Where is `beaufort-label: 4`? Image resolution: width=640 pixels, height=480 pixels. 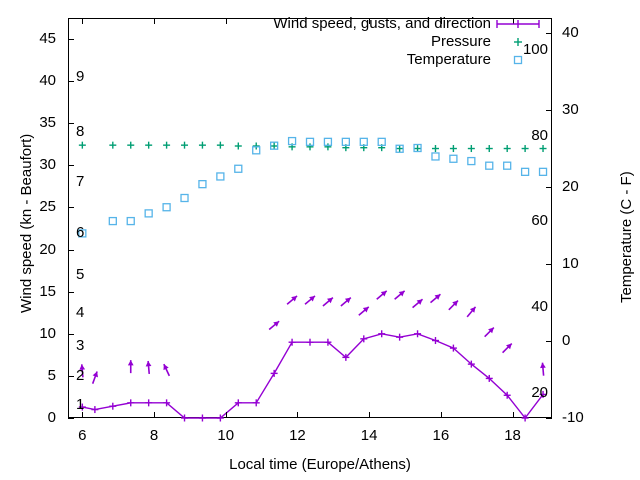
beaufort-label: 4 is located at coordinates (80, 312).